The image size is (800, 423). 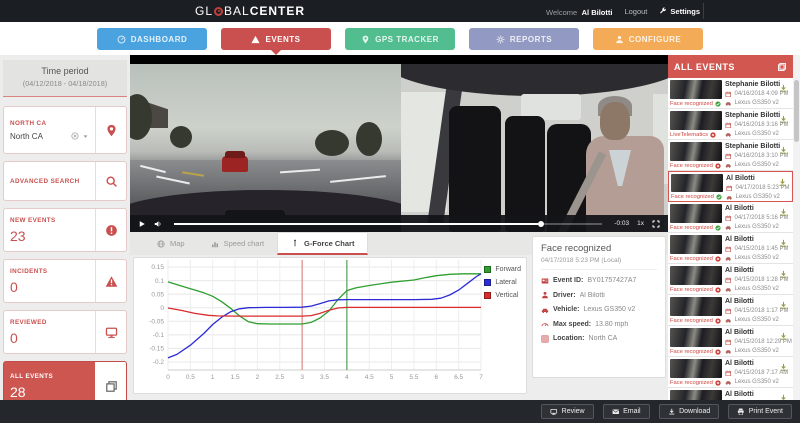 I want to click on tab-speed-chart: Speed chart, so click(x=237, y=243).